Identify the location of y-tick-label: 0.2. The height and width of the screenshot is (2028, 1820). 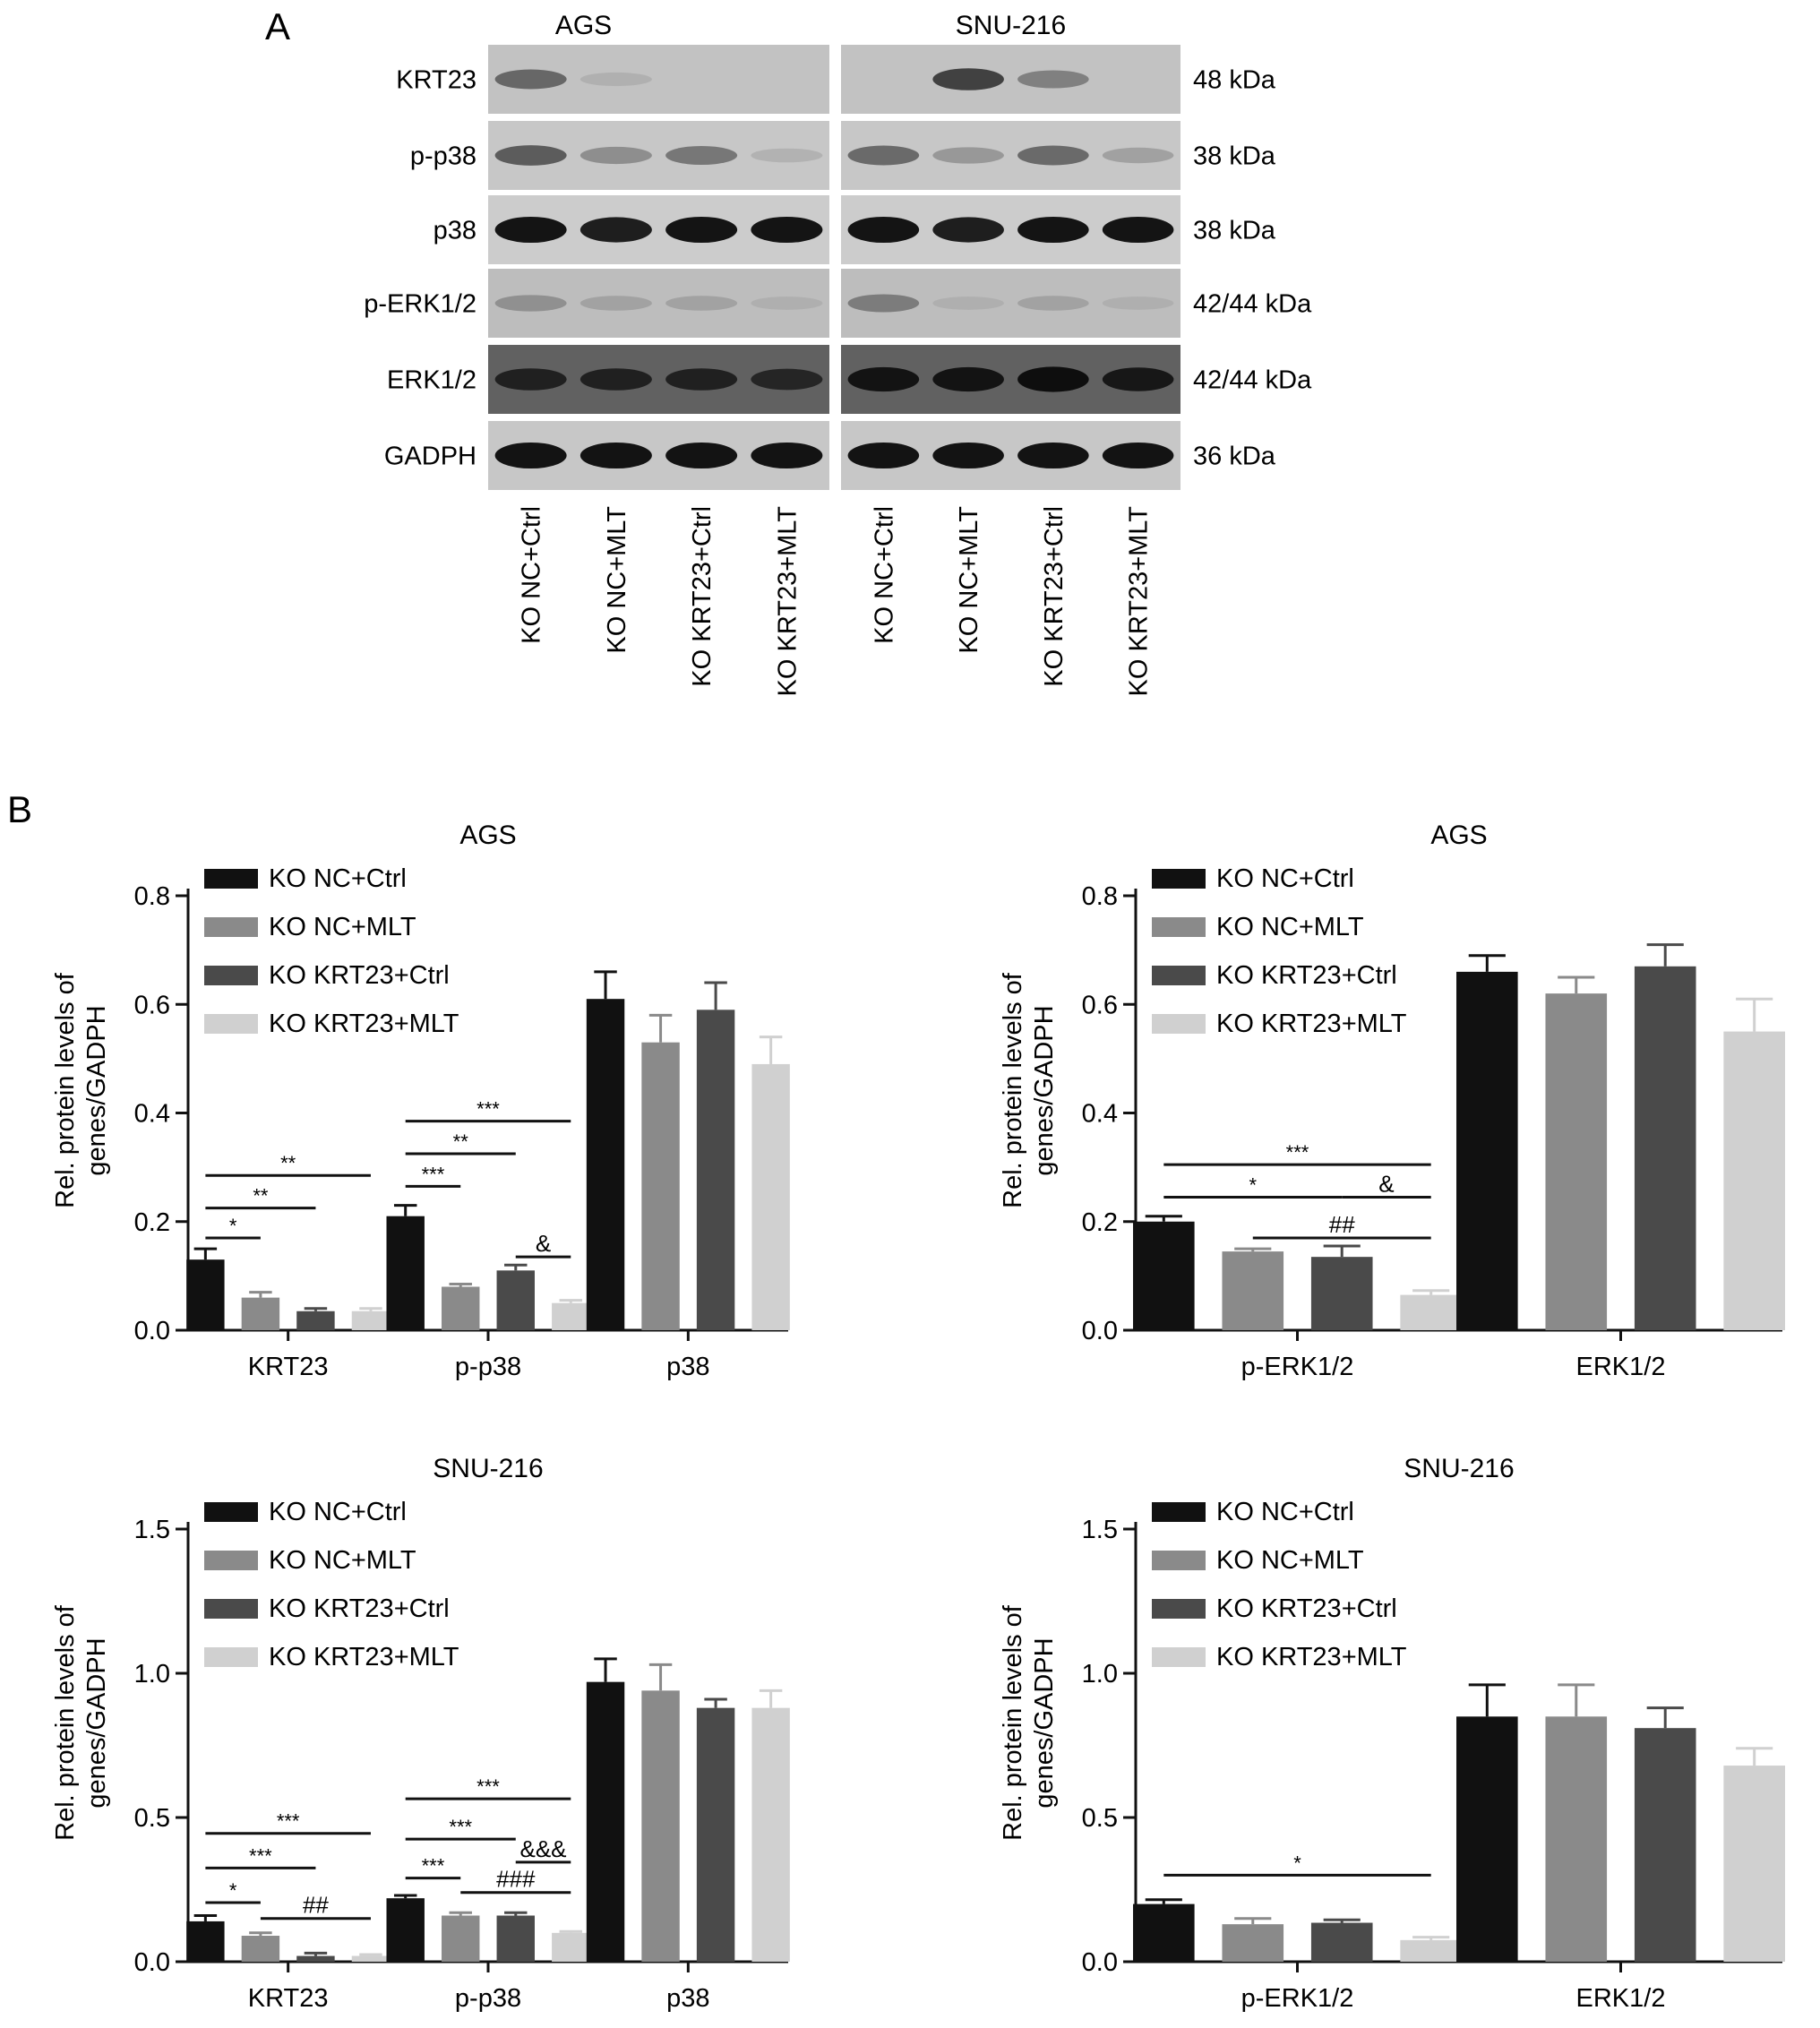
(152, 1222).